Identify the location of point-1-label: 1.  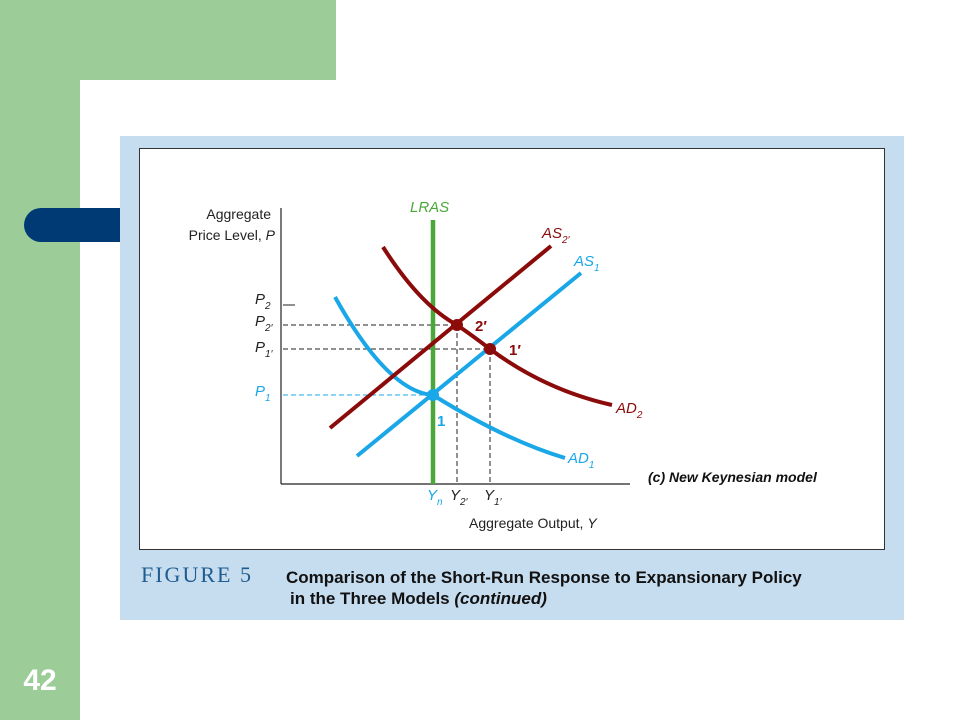
(441, 421).